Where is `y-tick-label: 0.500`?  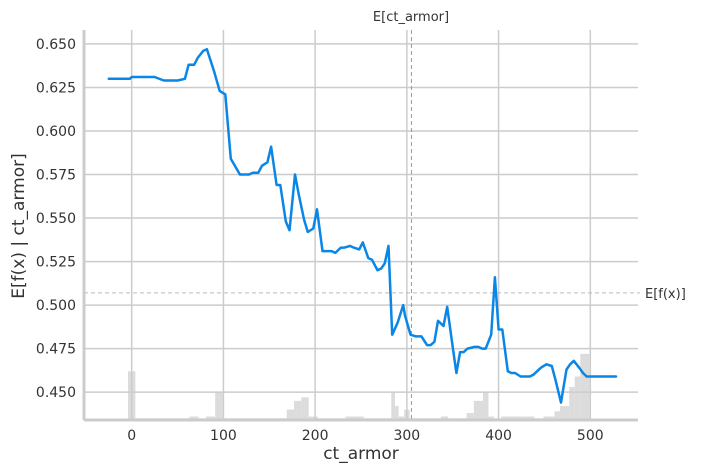 y-tick-label: 0.500 is located at coordinates (56, 306).